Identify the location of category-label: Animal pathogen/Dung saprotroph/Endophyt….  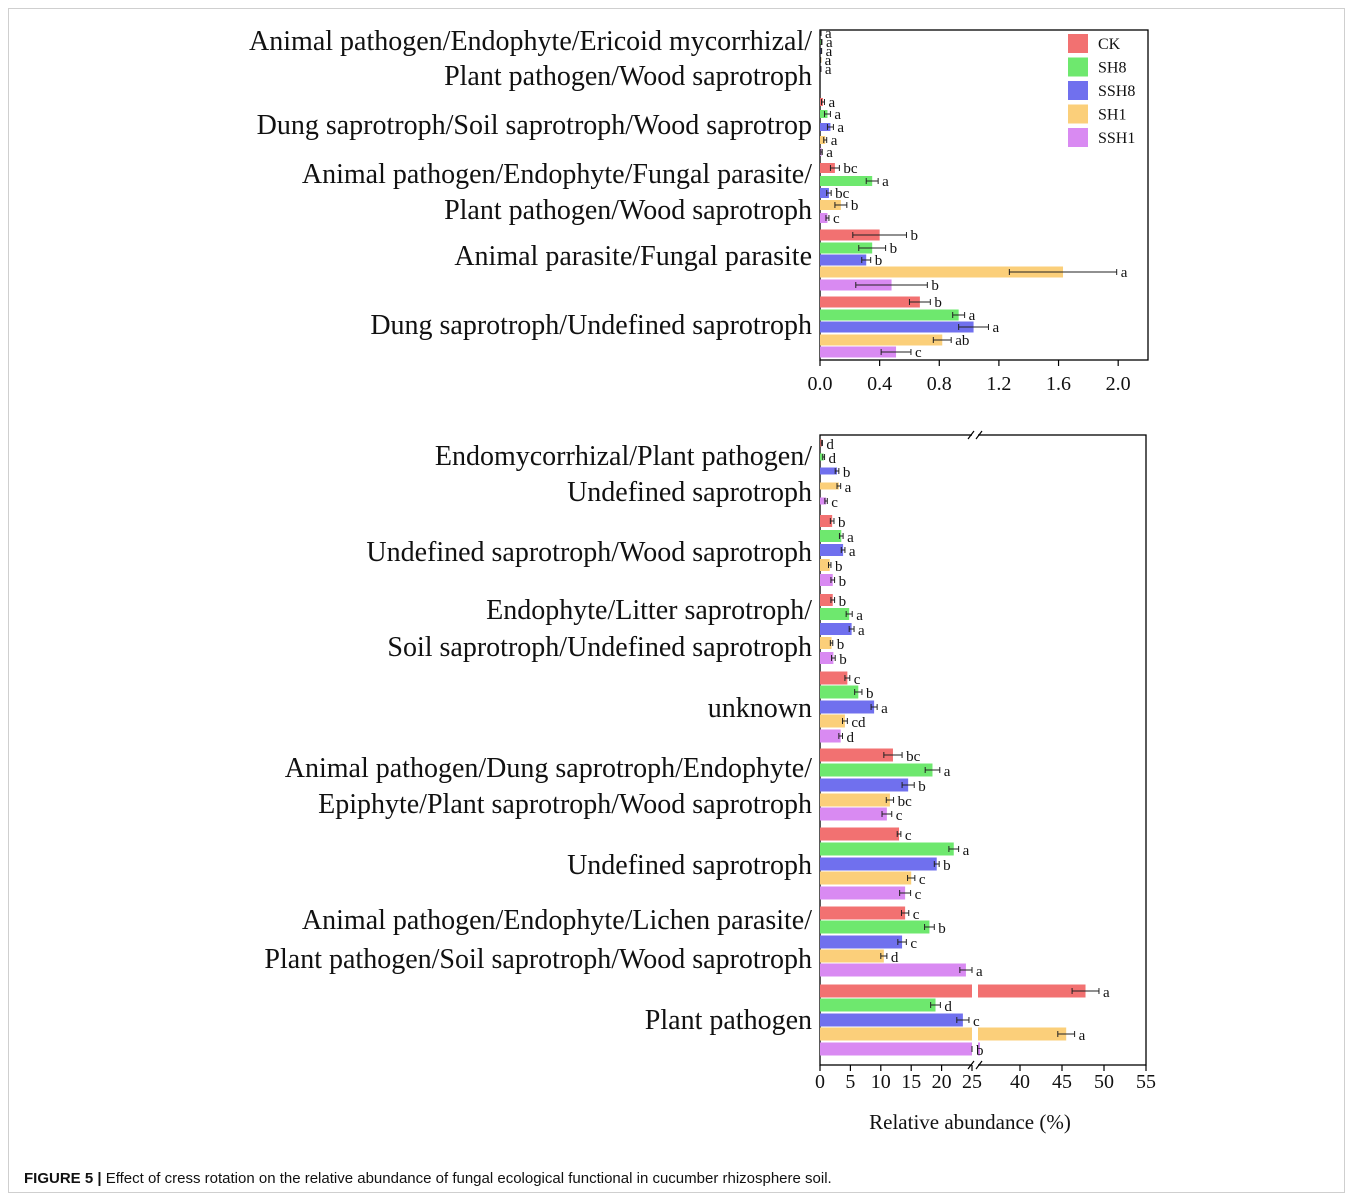
(548, 768).